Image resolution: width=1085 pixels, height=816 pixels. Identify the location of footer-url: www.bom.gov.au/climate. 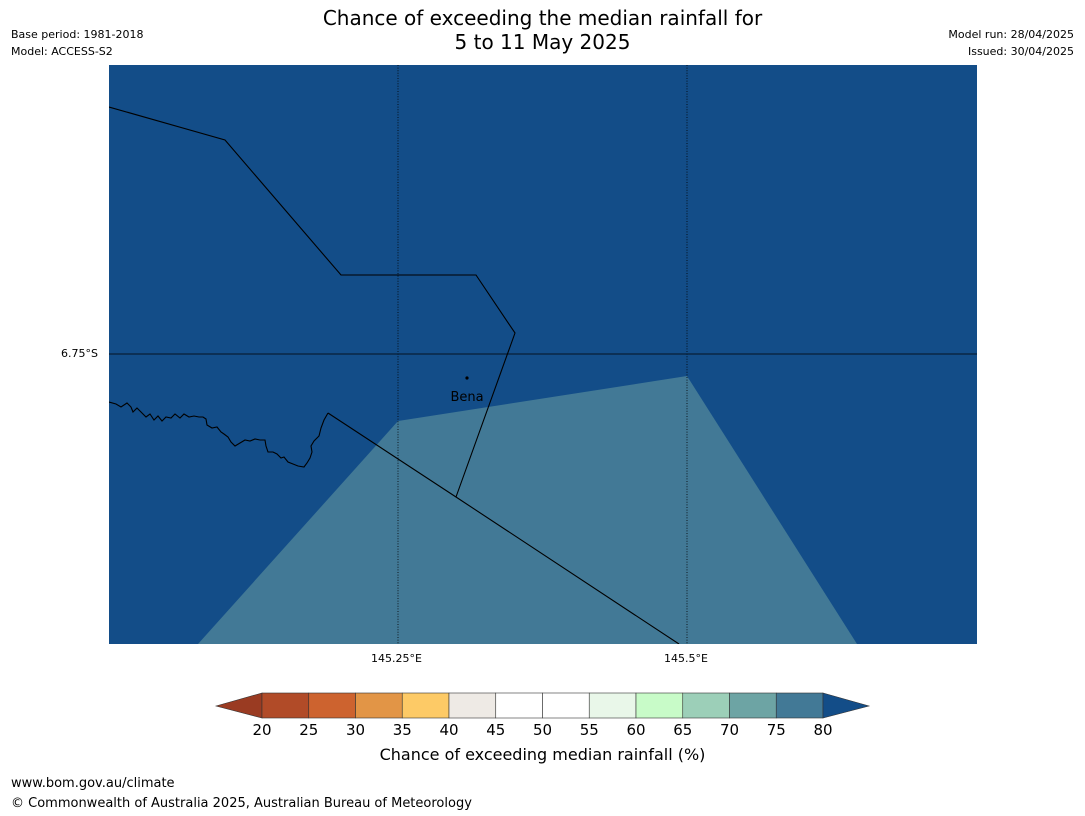
(93, 783).